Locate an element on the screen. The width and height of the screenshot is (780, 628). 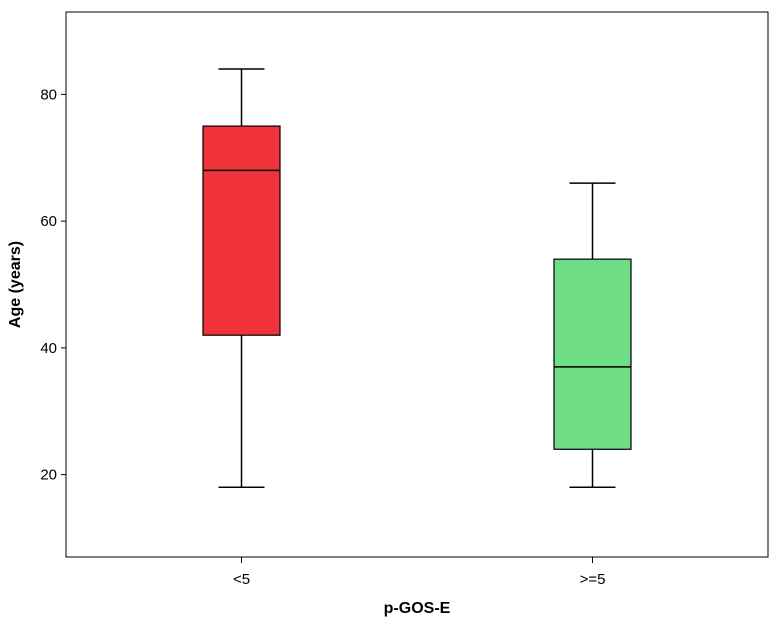
y-axis-title: Age (years) is located at coordinates (15, 284).